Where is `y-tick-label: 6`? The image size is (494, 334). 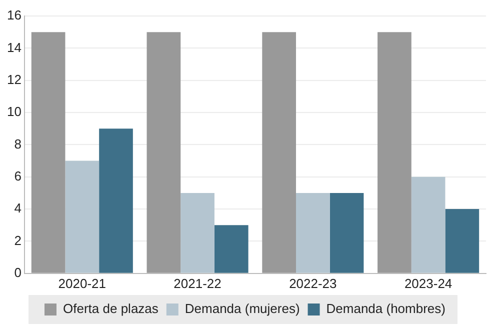
y-tick-label: 6 is located at coordinates (18, 176).